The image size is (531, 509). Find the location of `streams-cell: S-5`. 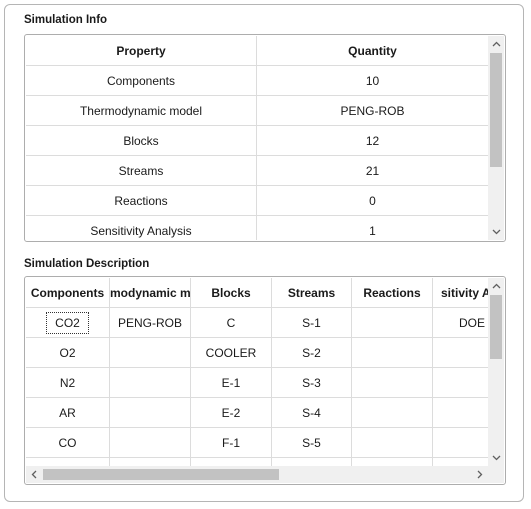

streams-cell: S-5 is located at coordinates (311, 442).